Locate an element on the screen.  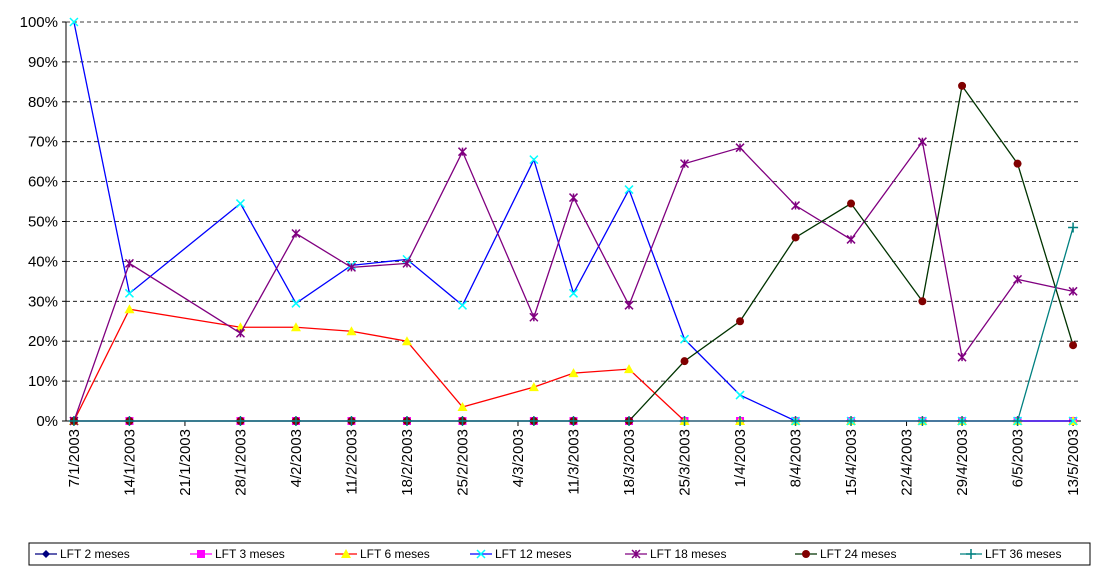
legend-item: LFT 3 meses is located at coordinates (237, 554).